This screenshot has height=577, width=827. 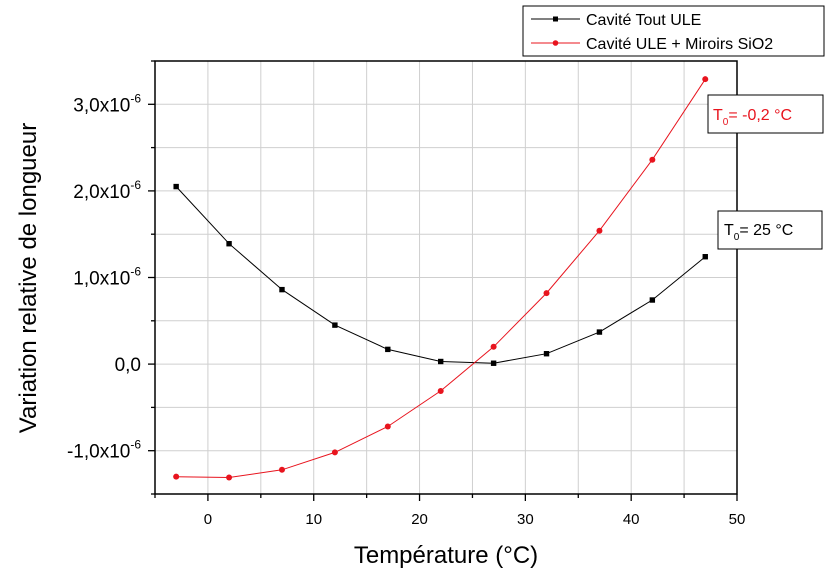 I want to click on y-tick-label: 3,0x10⁻⁶, so click(x=107, y=103).